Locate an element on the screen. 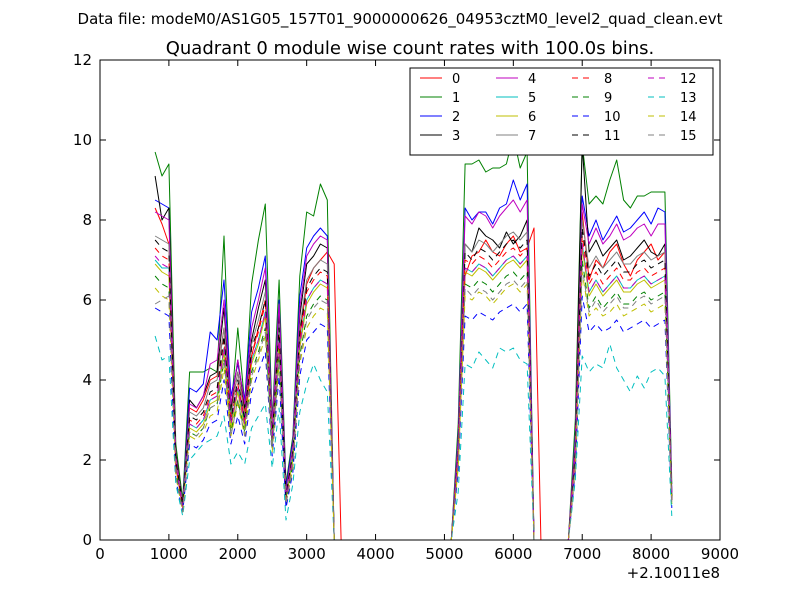  y-tick-label: 8 is located at coordinates (87, 220).